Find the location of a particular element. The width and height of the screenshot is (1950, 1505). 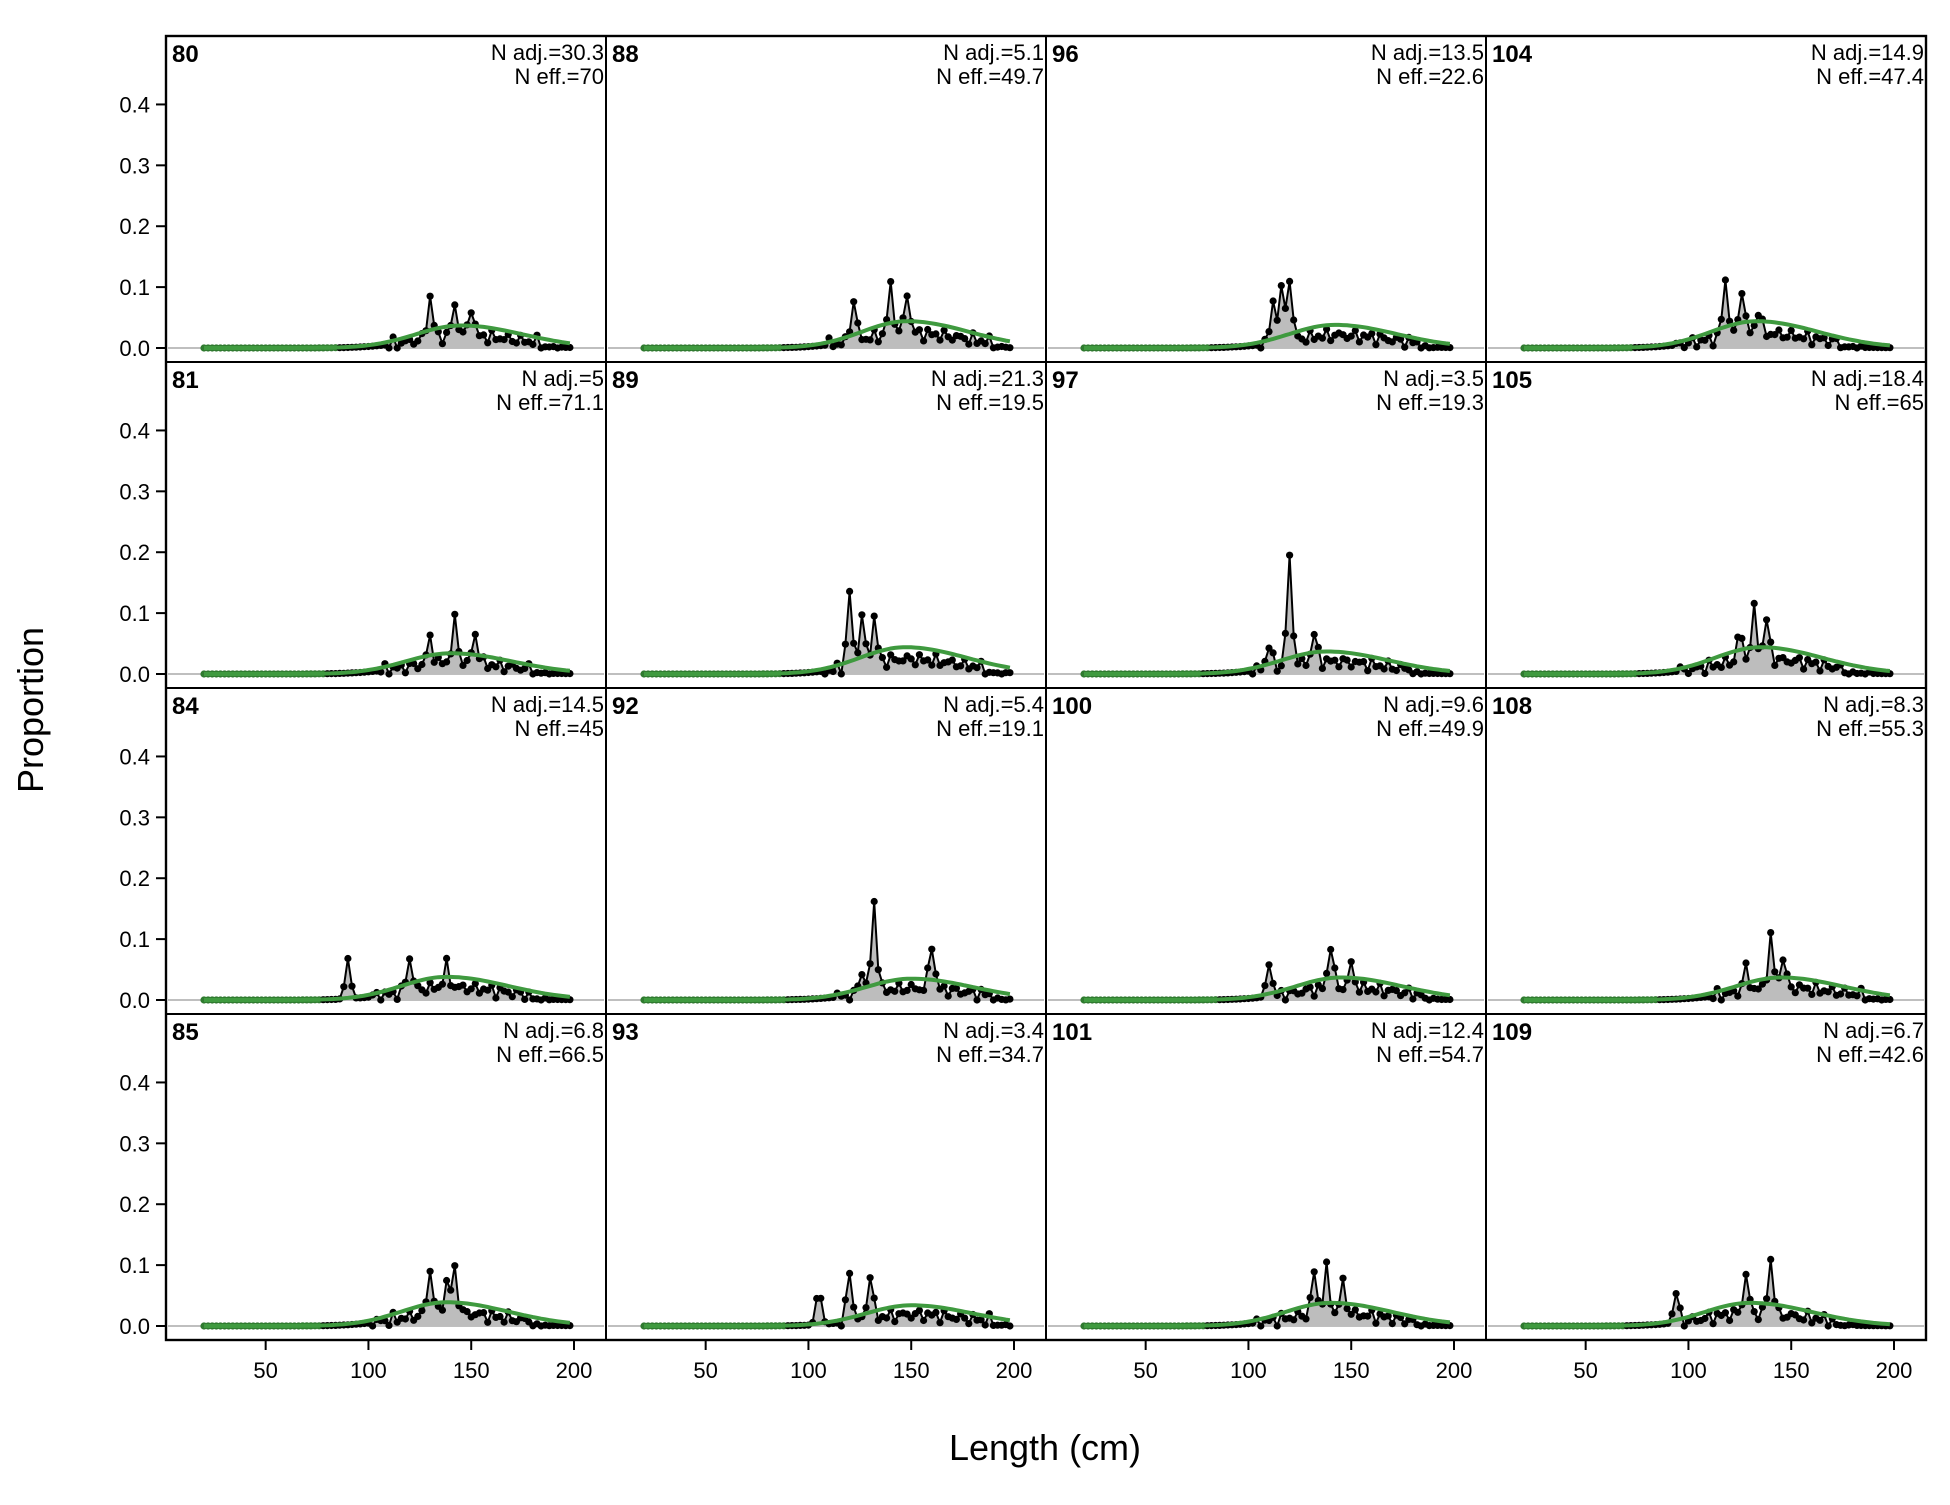

y-tick-label: 0.3 is located at coordinates (134, 491).